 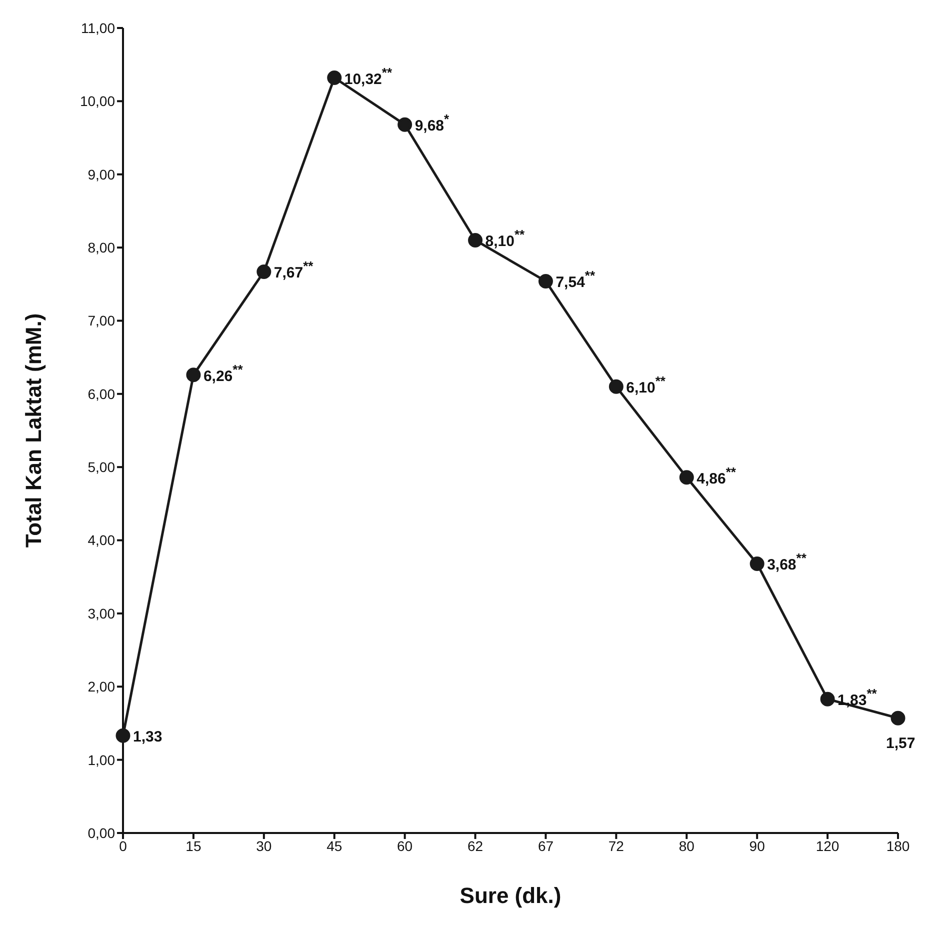 What do you see at coordinates (787, 562) in the screenshot?
I see `data-label: 3,68$^{**}$` at bounding box center [787, 562].